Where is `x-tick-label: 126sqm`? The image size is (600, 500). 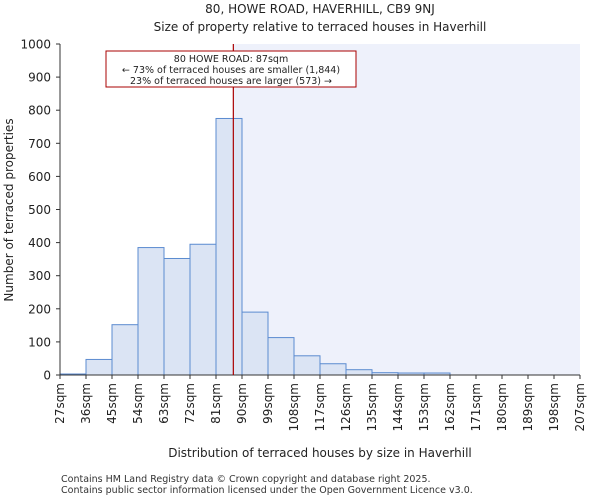
x-tick-label: 126sqm is located at coordinates (346, 407).